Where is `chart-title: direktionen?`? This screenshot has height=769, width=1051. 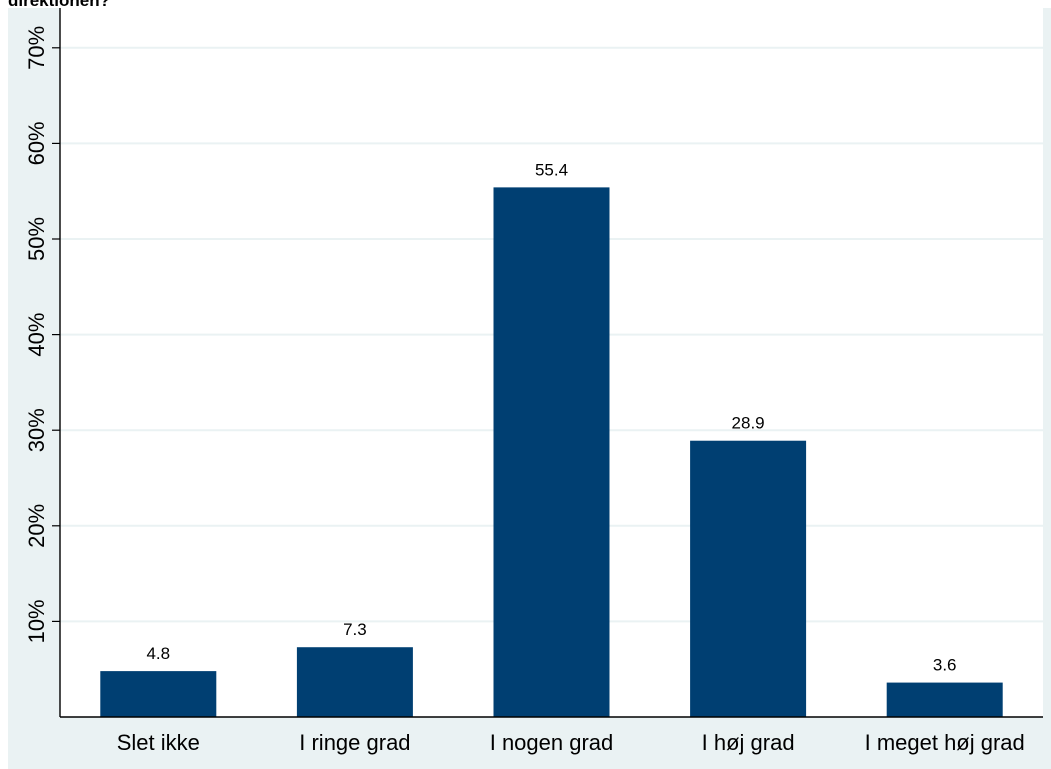
chart-title: direktionen? is located at coordinates (59, 4).